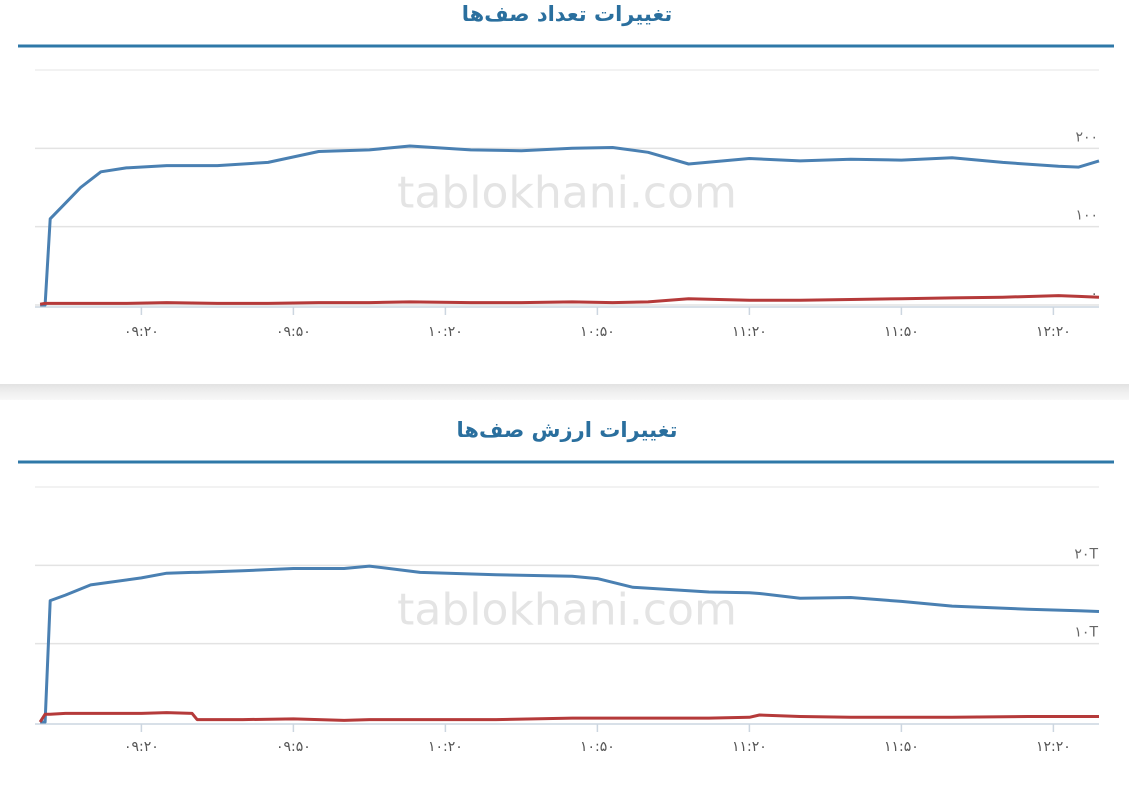  I want to click on y-tick-label: ۰, so click(1094, 294).